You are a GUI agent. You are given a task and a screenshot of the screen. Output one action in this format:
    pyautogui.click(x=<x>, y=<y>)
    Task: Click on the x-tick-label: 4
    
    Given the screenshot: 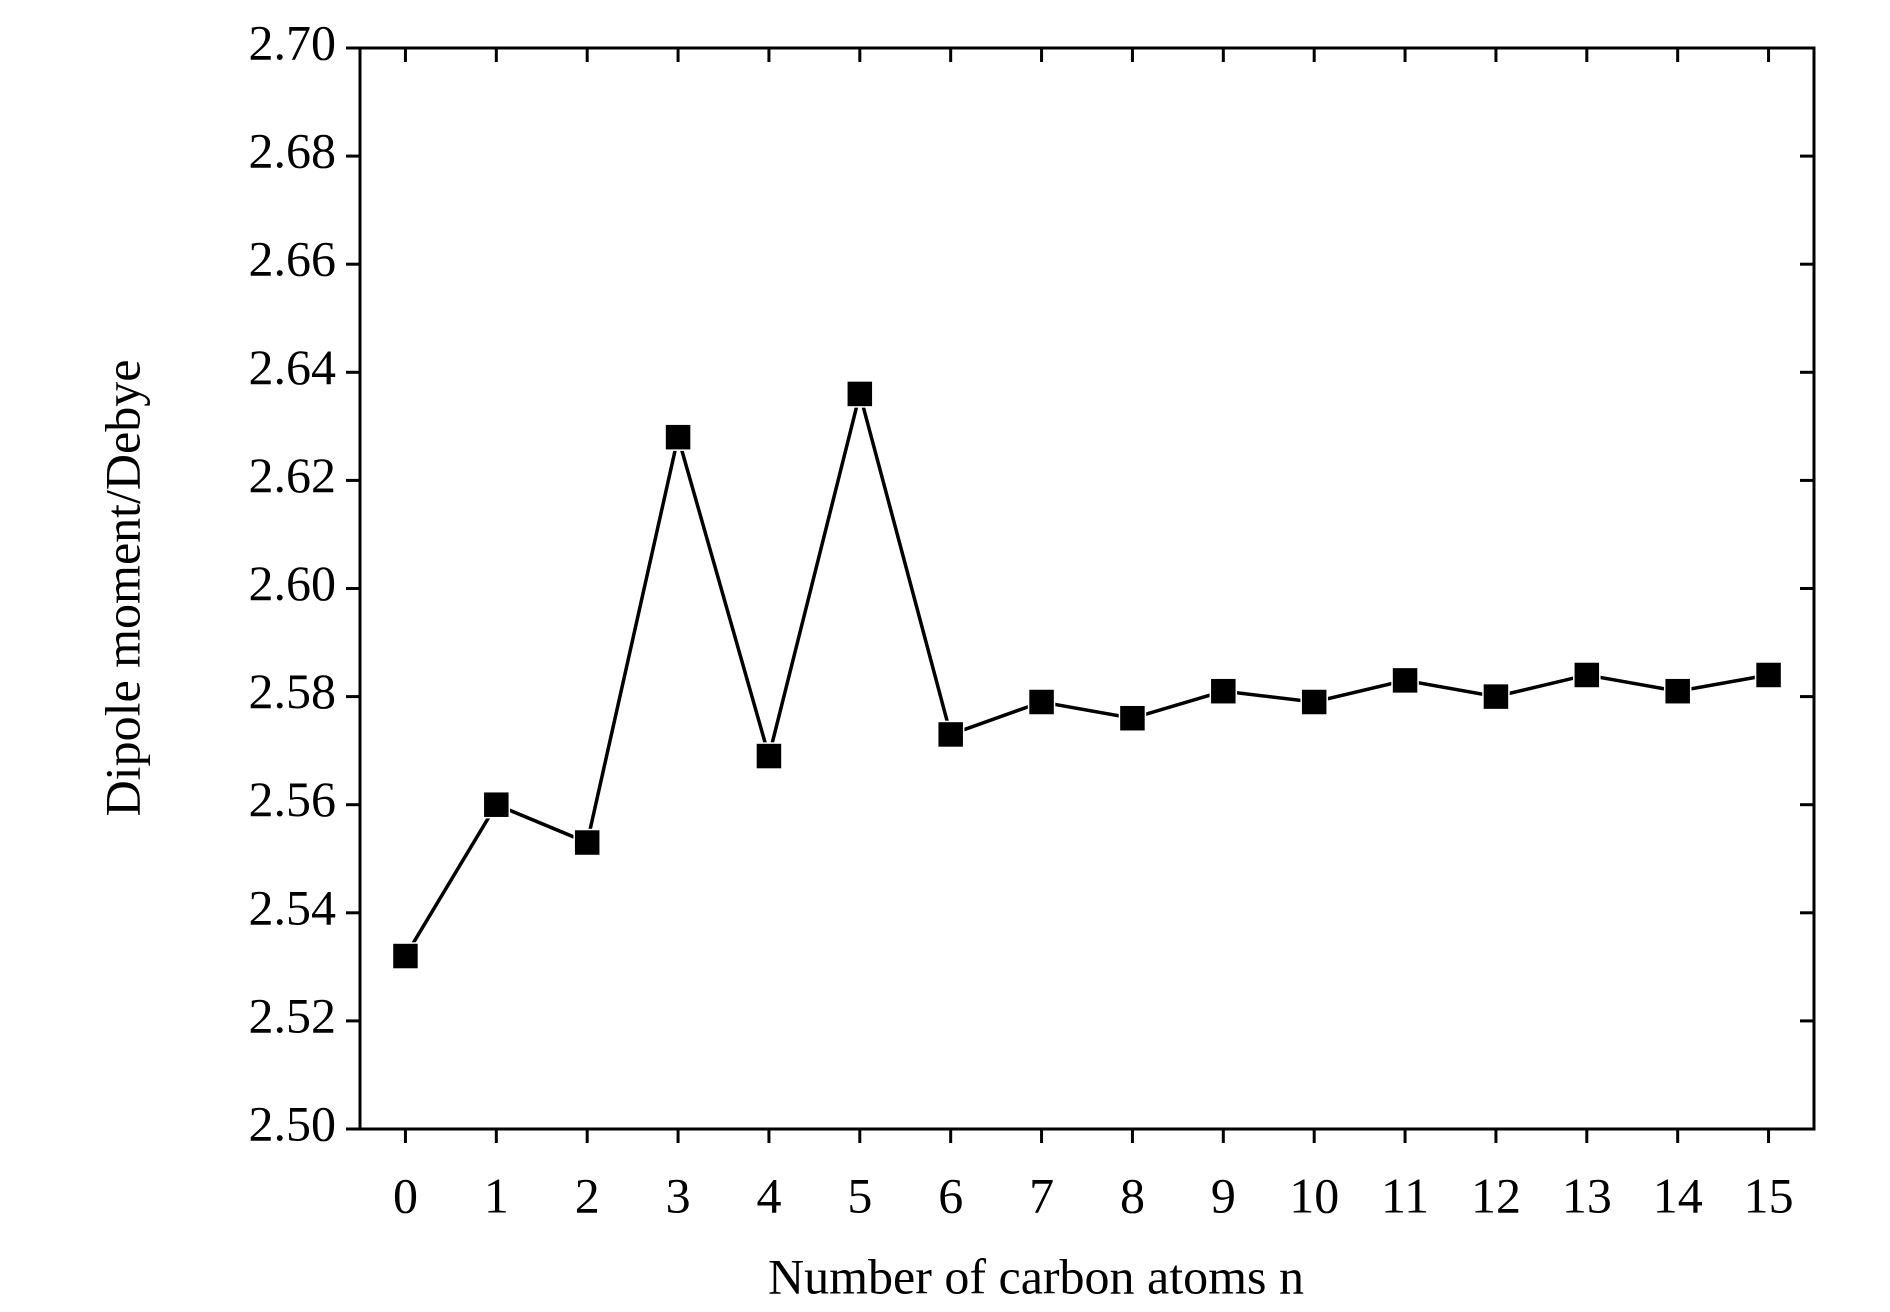 What is the action you would take?
    pyautogui.click(x=768, y=1195)
    